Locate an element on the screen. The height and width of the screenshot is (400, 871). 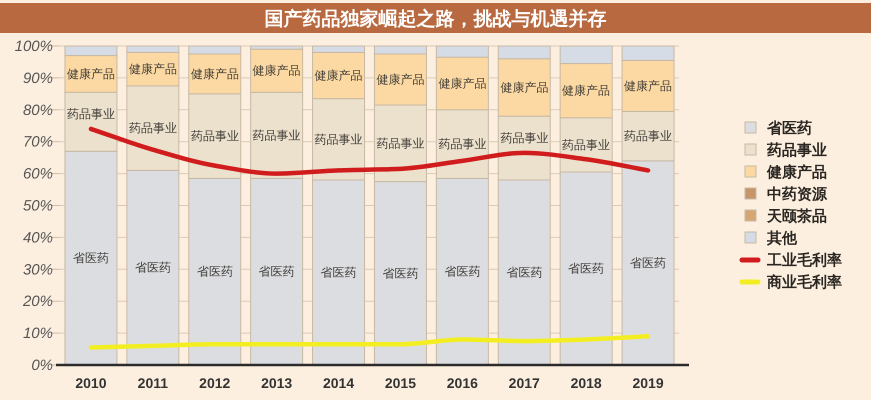
y-tick-label: 90% is located at coordinates (37, 78).